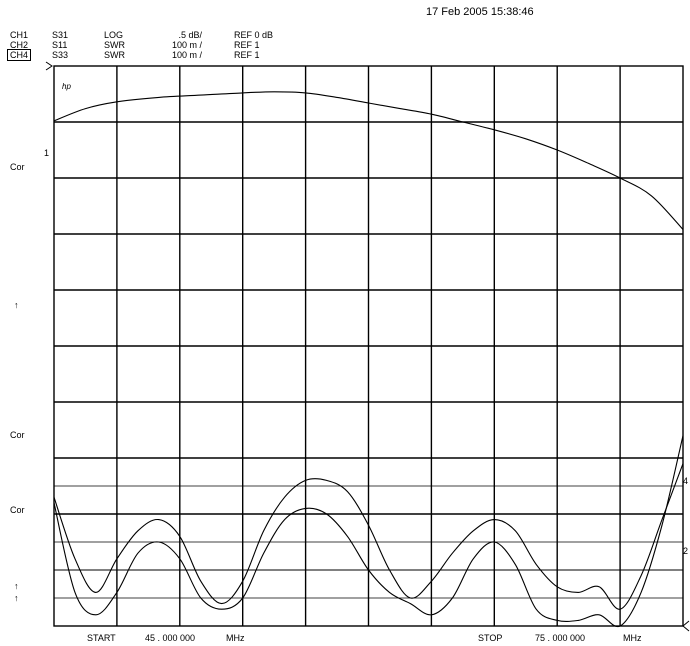 Image resolution: width=690 pixels, height=646 pixels. I want to click on channel-ref-ch4: REF 1, so click(247, 55).